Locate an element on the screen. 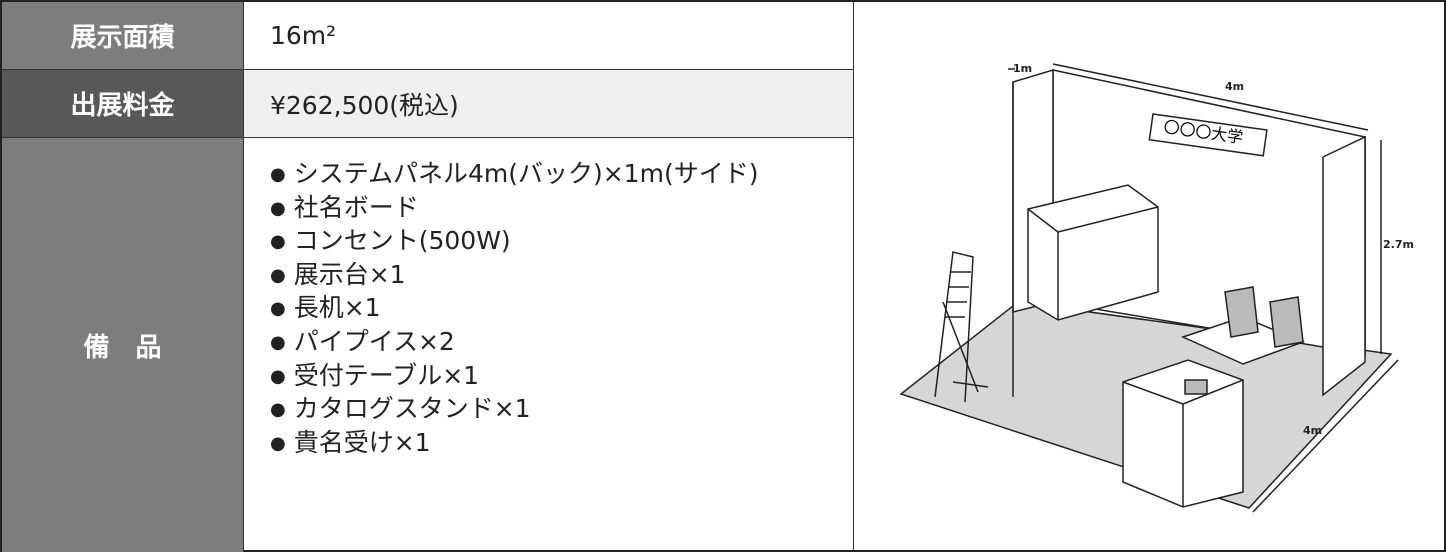 This screenshot has width=1446, height=552. dimension-label: 2.7m is located at coordinates (1398, 244).